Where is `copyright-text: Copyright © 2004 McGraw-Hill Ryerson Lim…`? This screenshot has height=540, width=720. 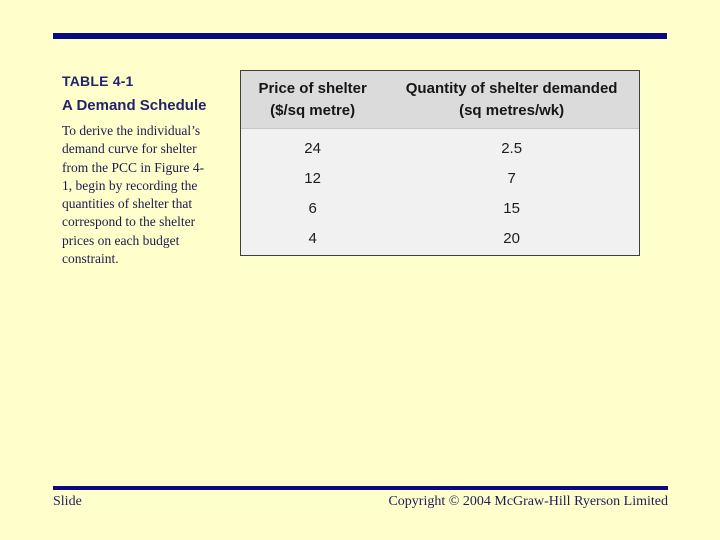
copyright-text: Copyright © 2004 McGraw-Hill Ryerson Lim… is located at coordinates (528, 501).